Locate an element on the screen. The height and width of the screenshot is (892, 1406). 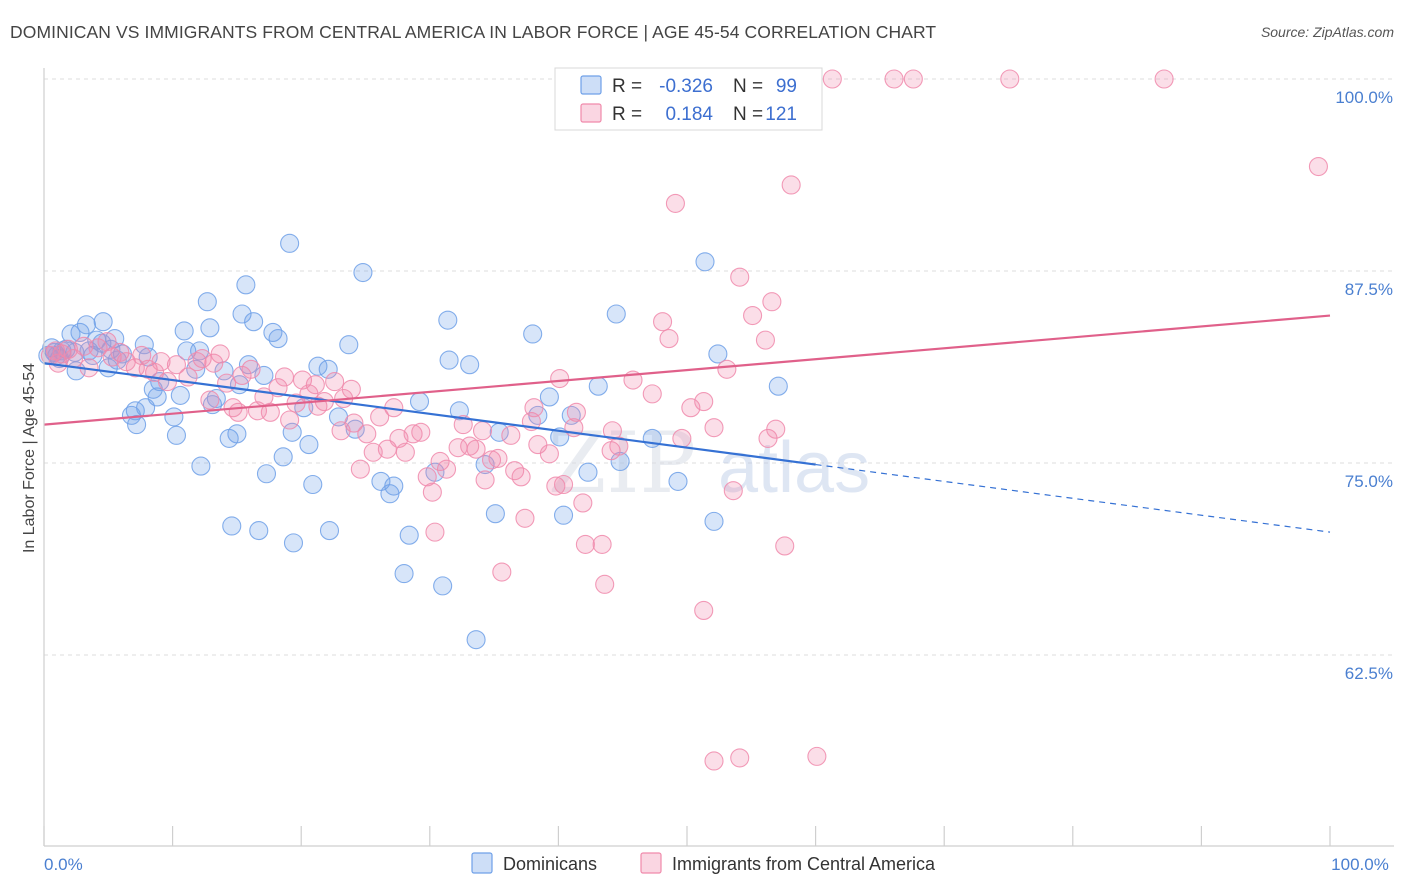
legend-swatch-central-america is located at coordinates (651, 863).